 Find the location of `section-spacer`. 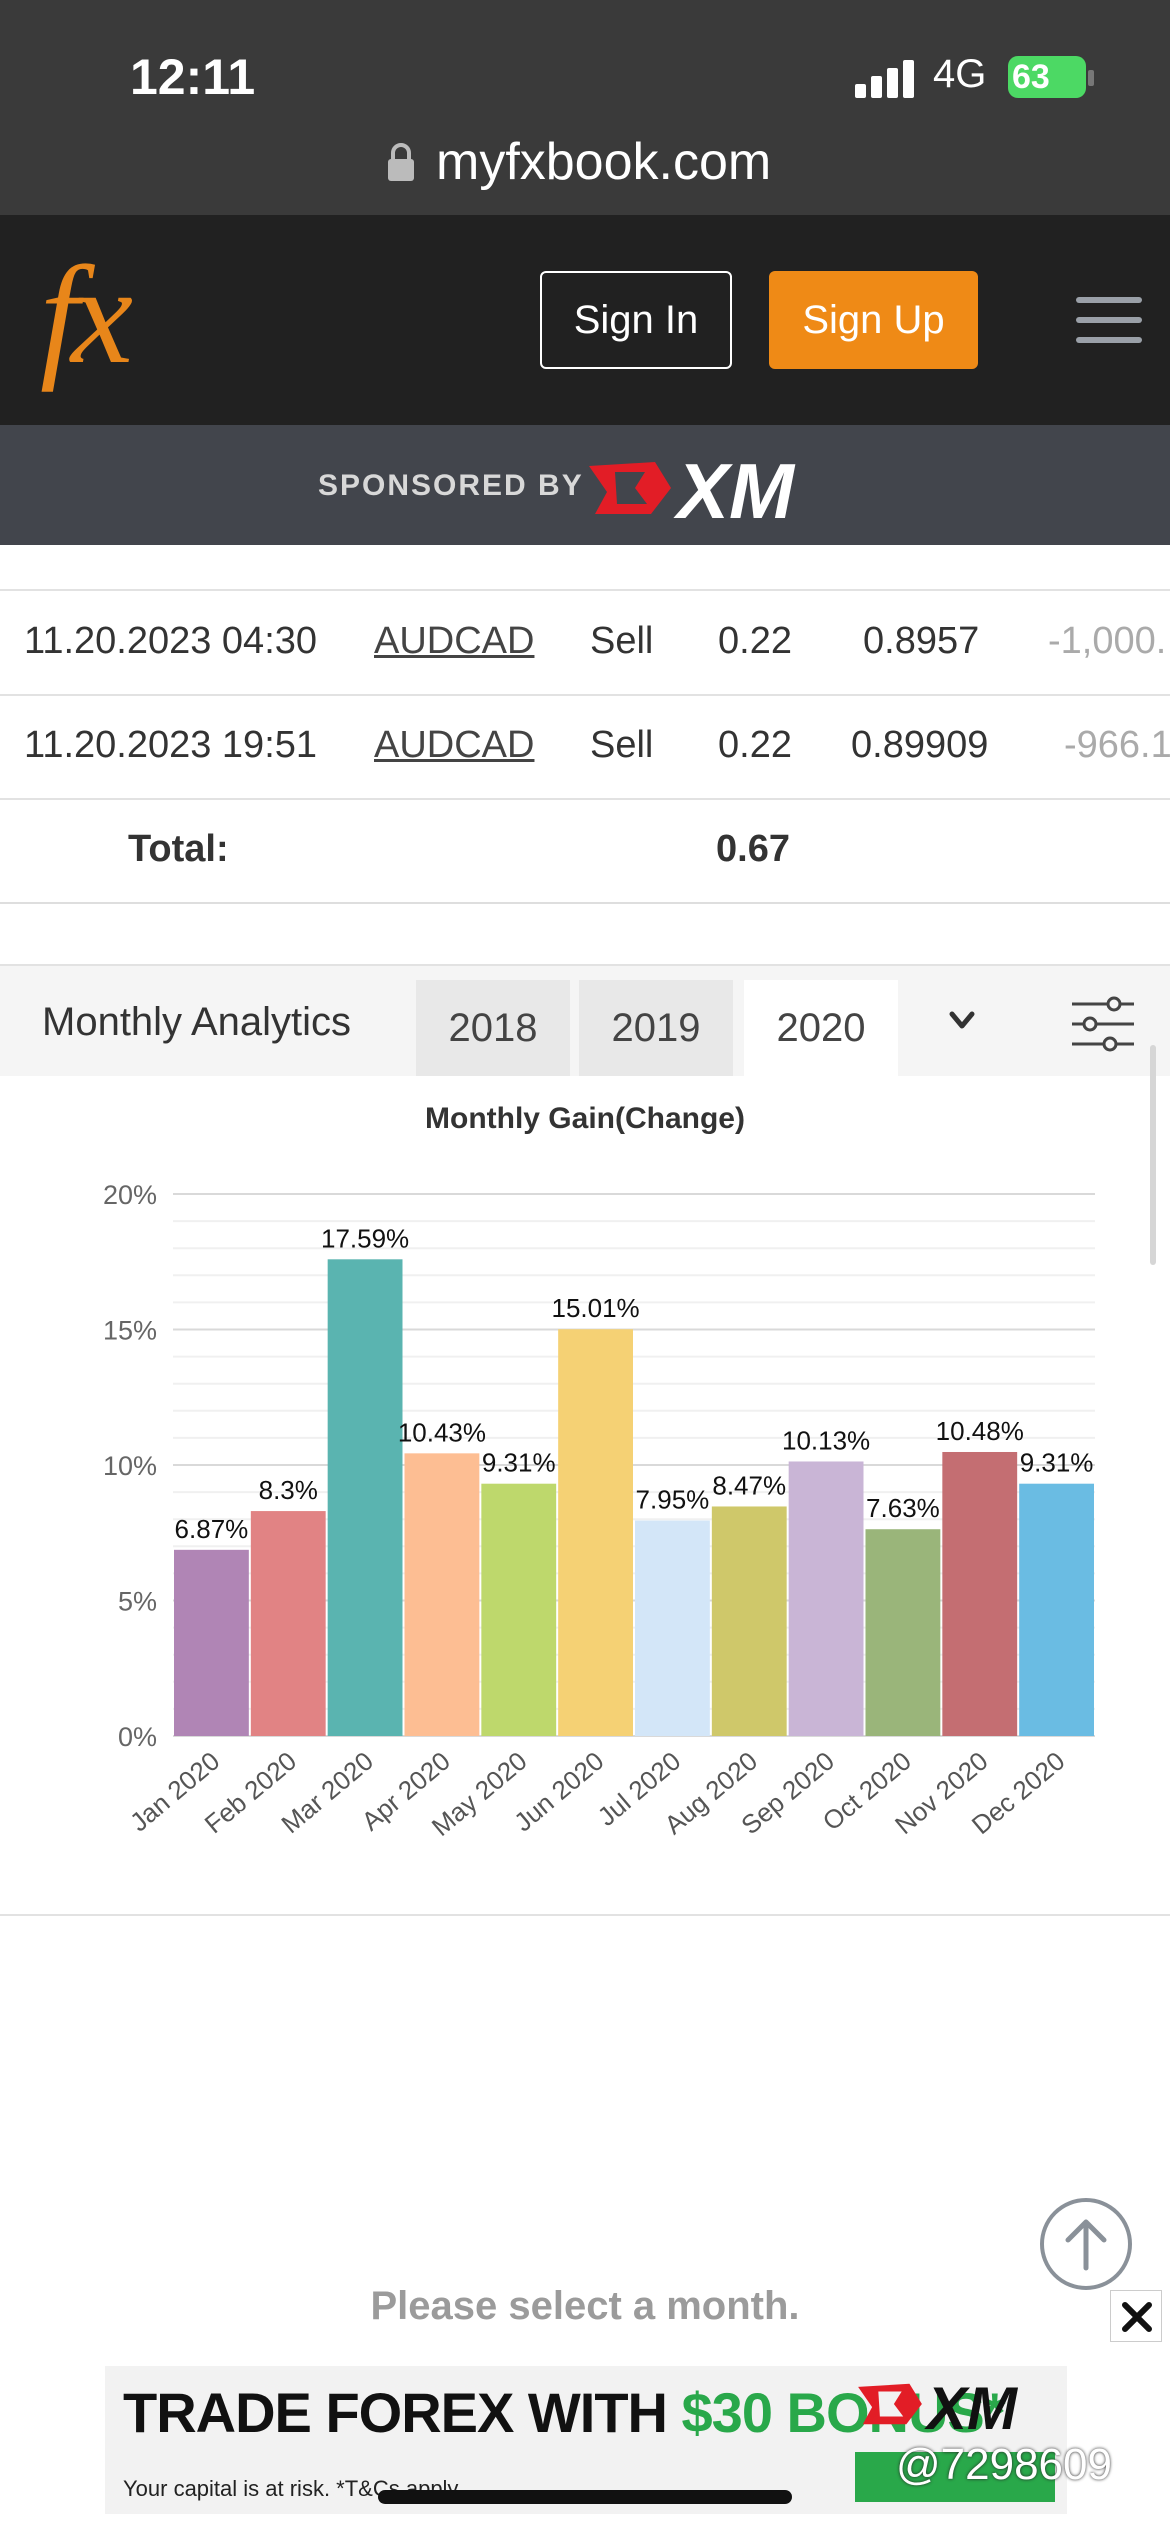

section-spacer is located at coordinates (585, 935).